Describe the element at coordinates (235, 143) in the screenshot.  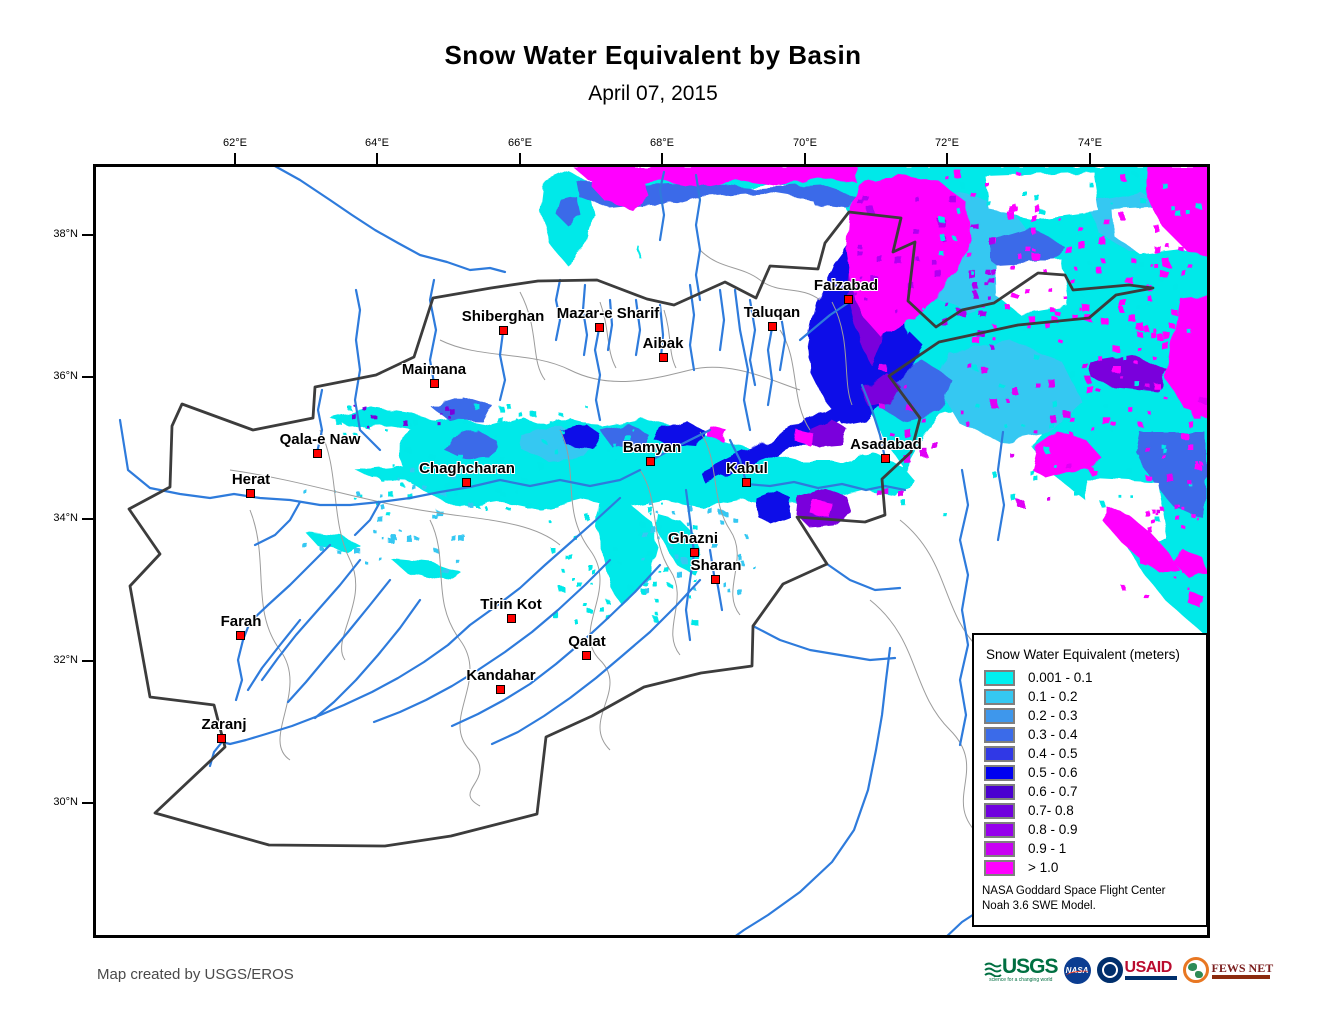
I see `lon-tick-label: 62°E` at that location.